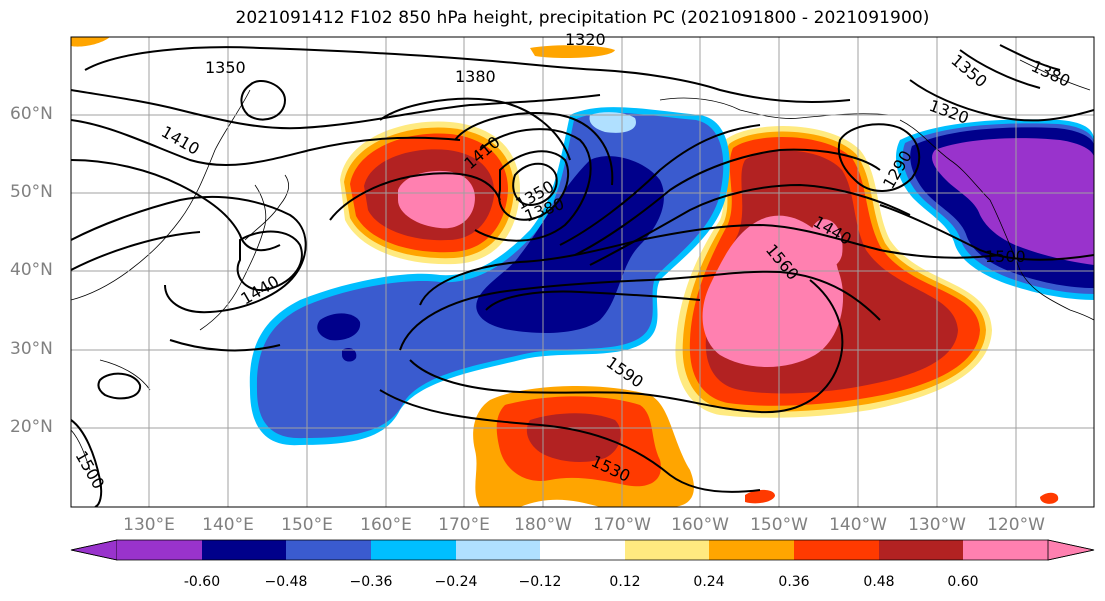  I want to click on colorbar-tick: −0.48, so click(286, 582).